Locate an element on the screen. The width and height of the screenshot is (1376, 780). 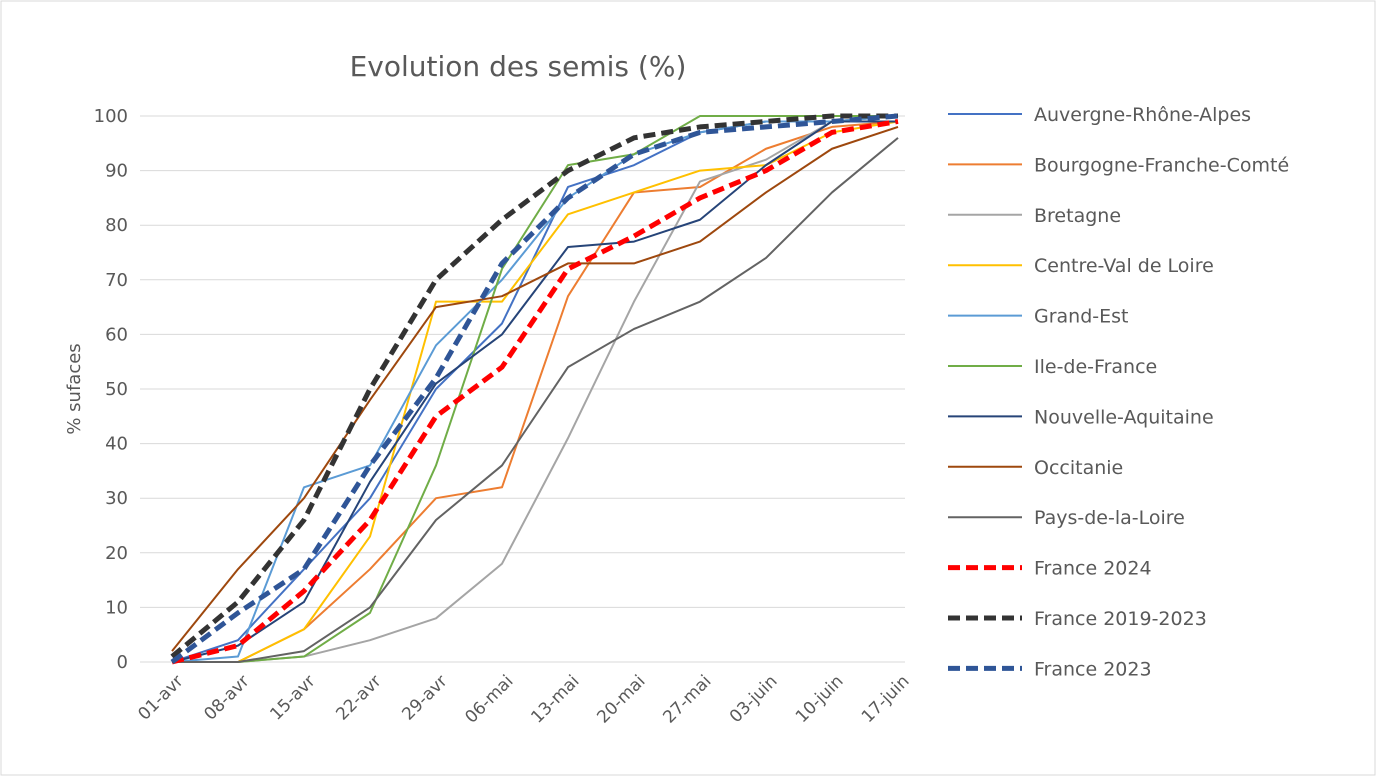
y-tick-label: 90 is located at coordinates (116, 171).